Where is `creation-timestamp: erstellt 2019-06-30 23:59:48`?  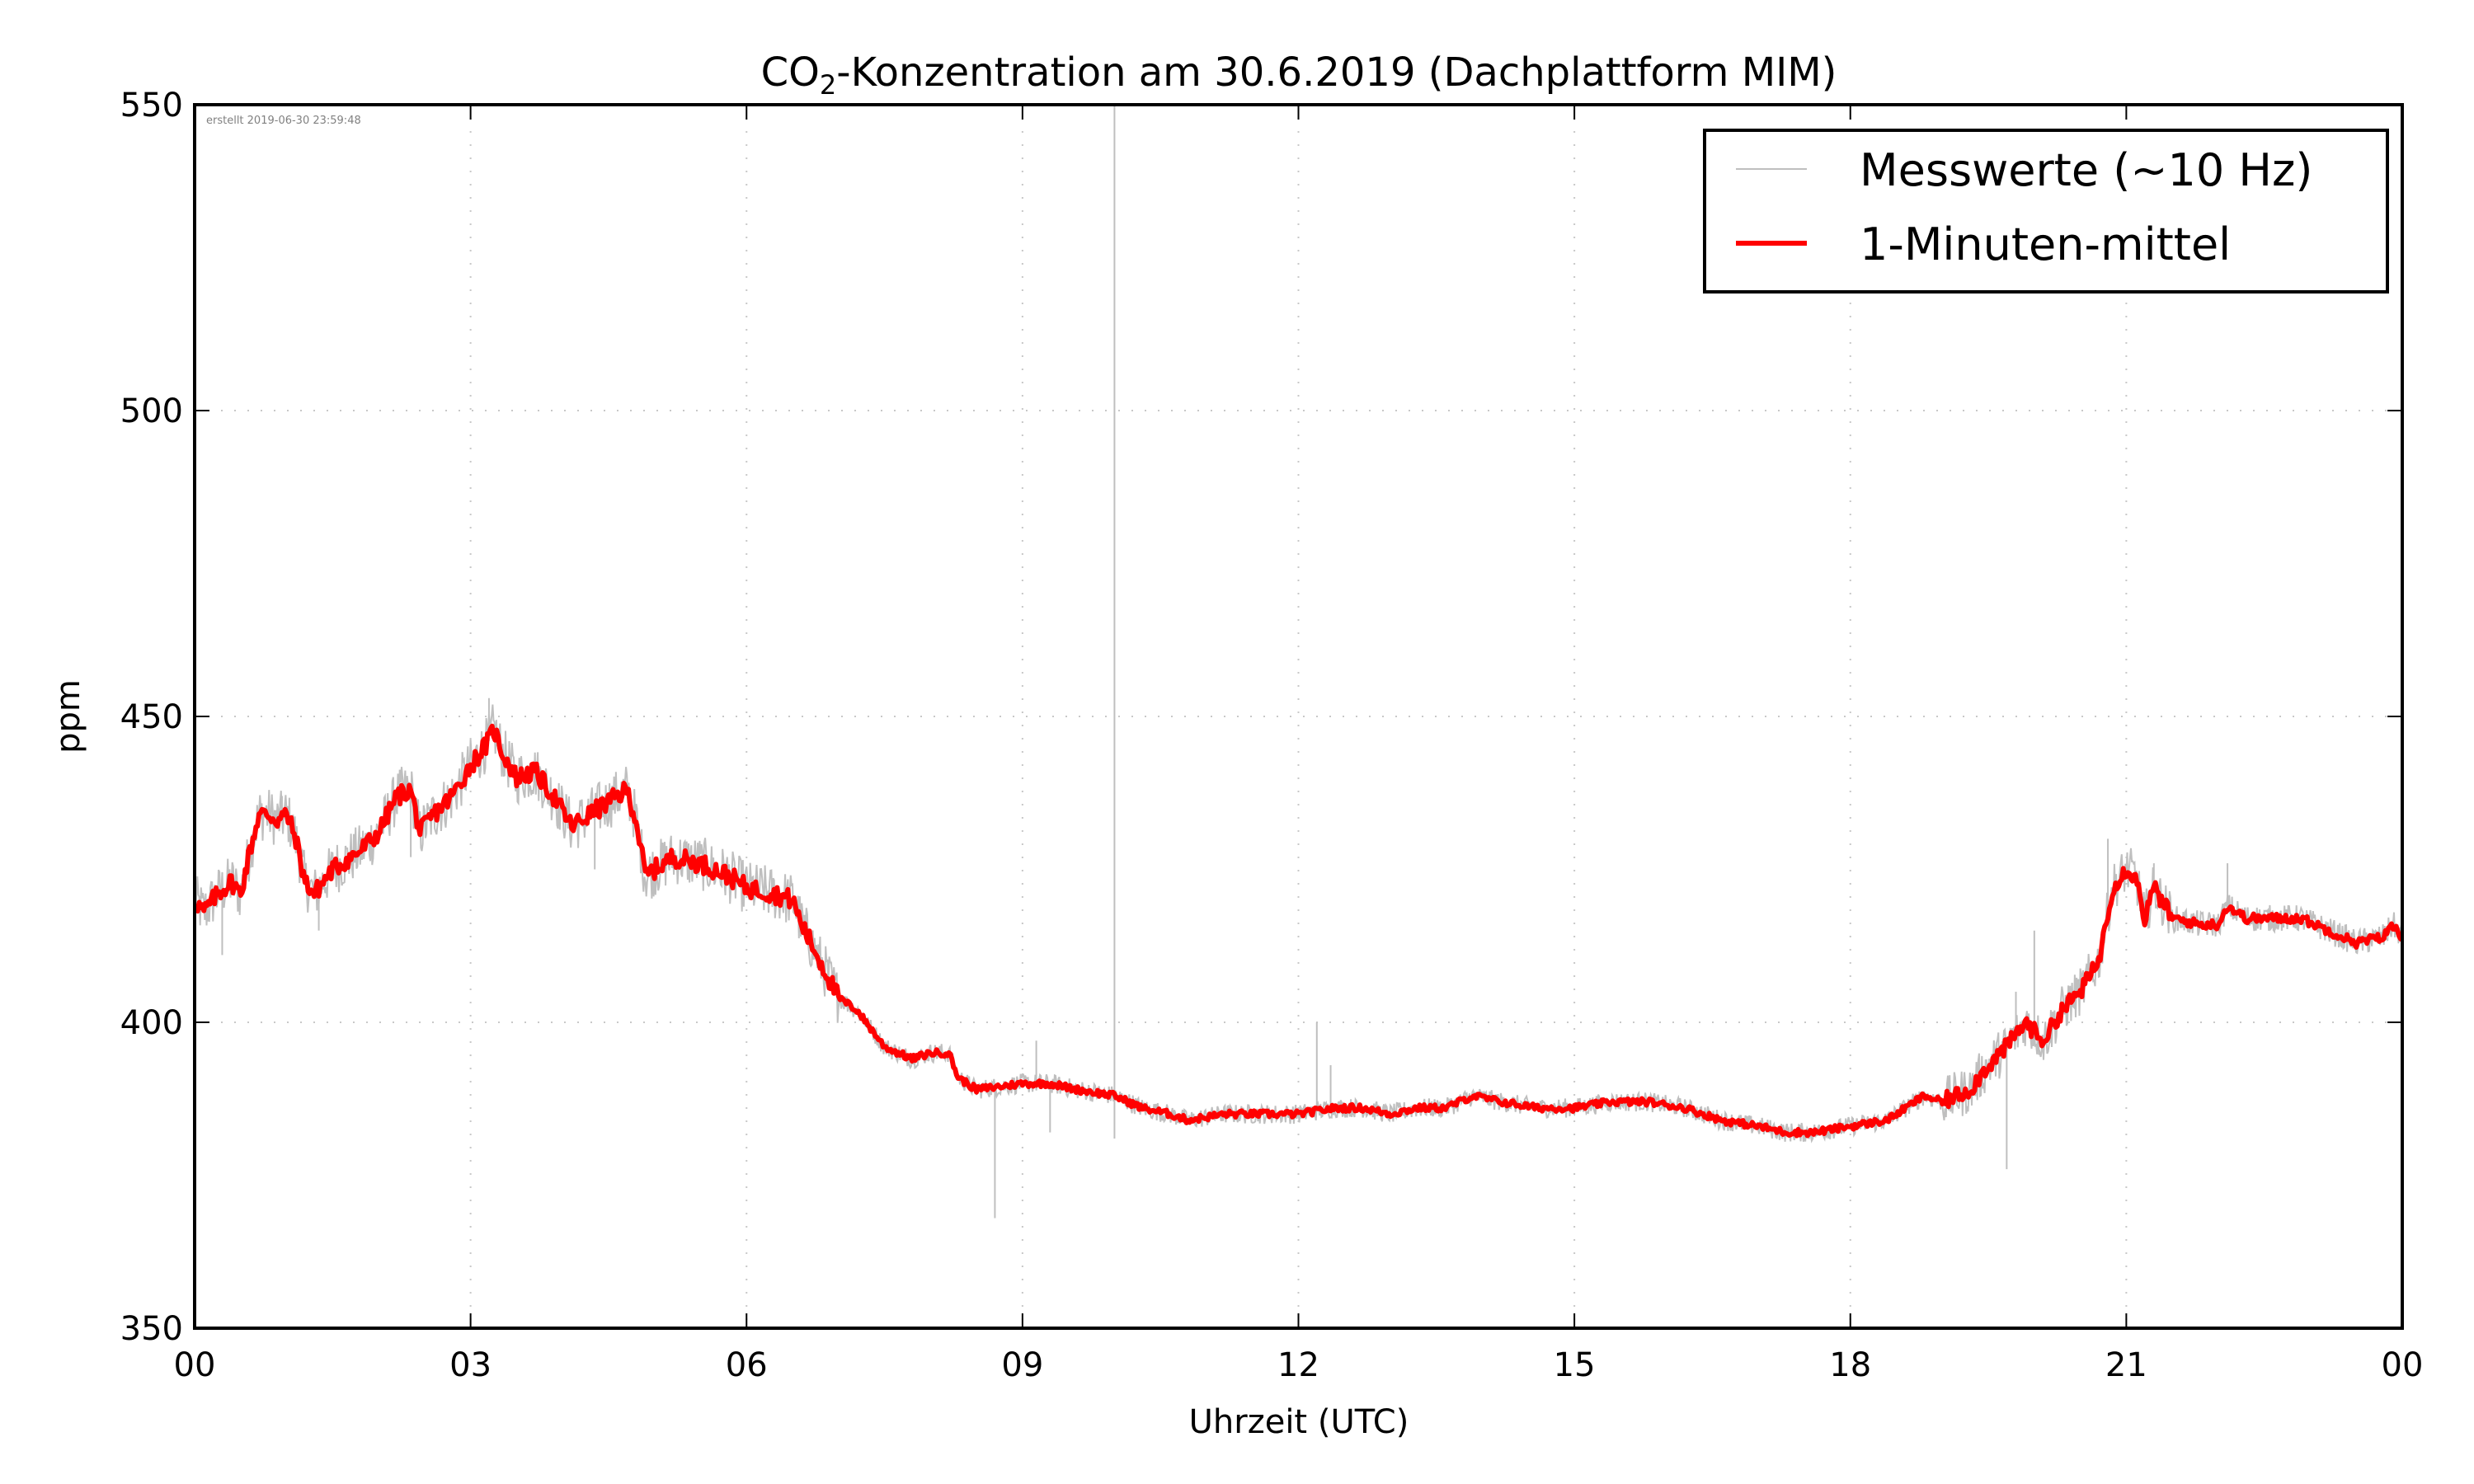
creation-timestamp: erstellt 2019-06-30 23:59:48 is located at coordinates (283, 121).